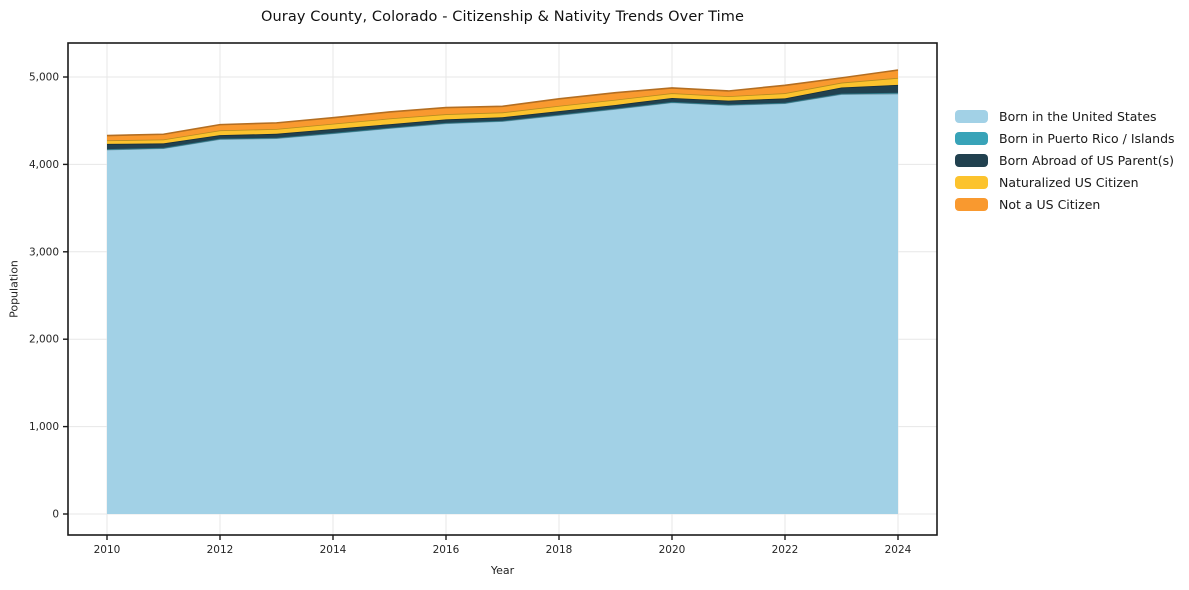  Describe the element at coordinates (1050, 204) in the screenshot. I see `legend-label: Not a US Citizen` at that location.